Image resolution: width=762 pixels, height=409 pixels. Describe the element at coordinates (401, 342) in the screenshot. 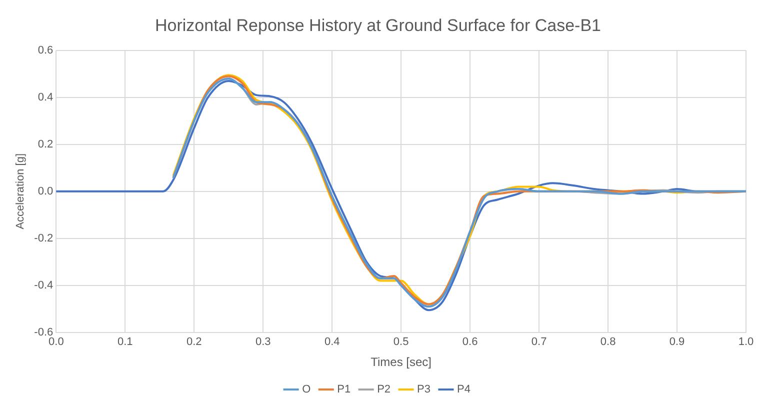

I see `x-tick-label: 0.5` at that location.